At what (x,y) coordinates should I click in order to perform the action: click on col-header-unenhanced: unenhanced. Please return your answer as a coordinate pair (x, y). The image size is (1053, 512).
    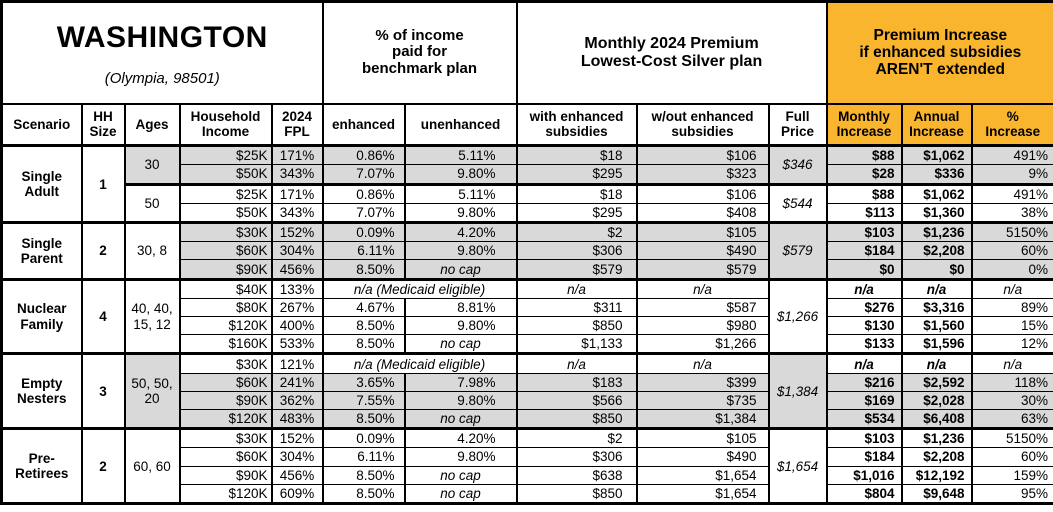
    Looking at the image, I should click on (460, 125).